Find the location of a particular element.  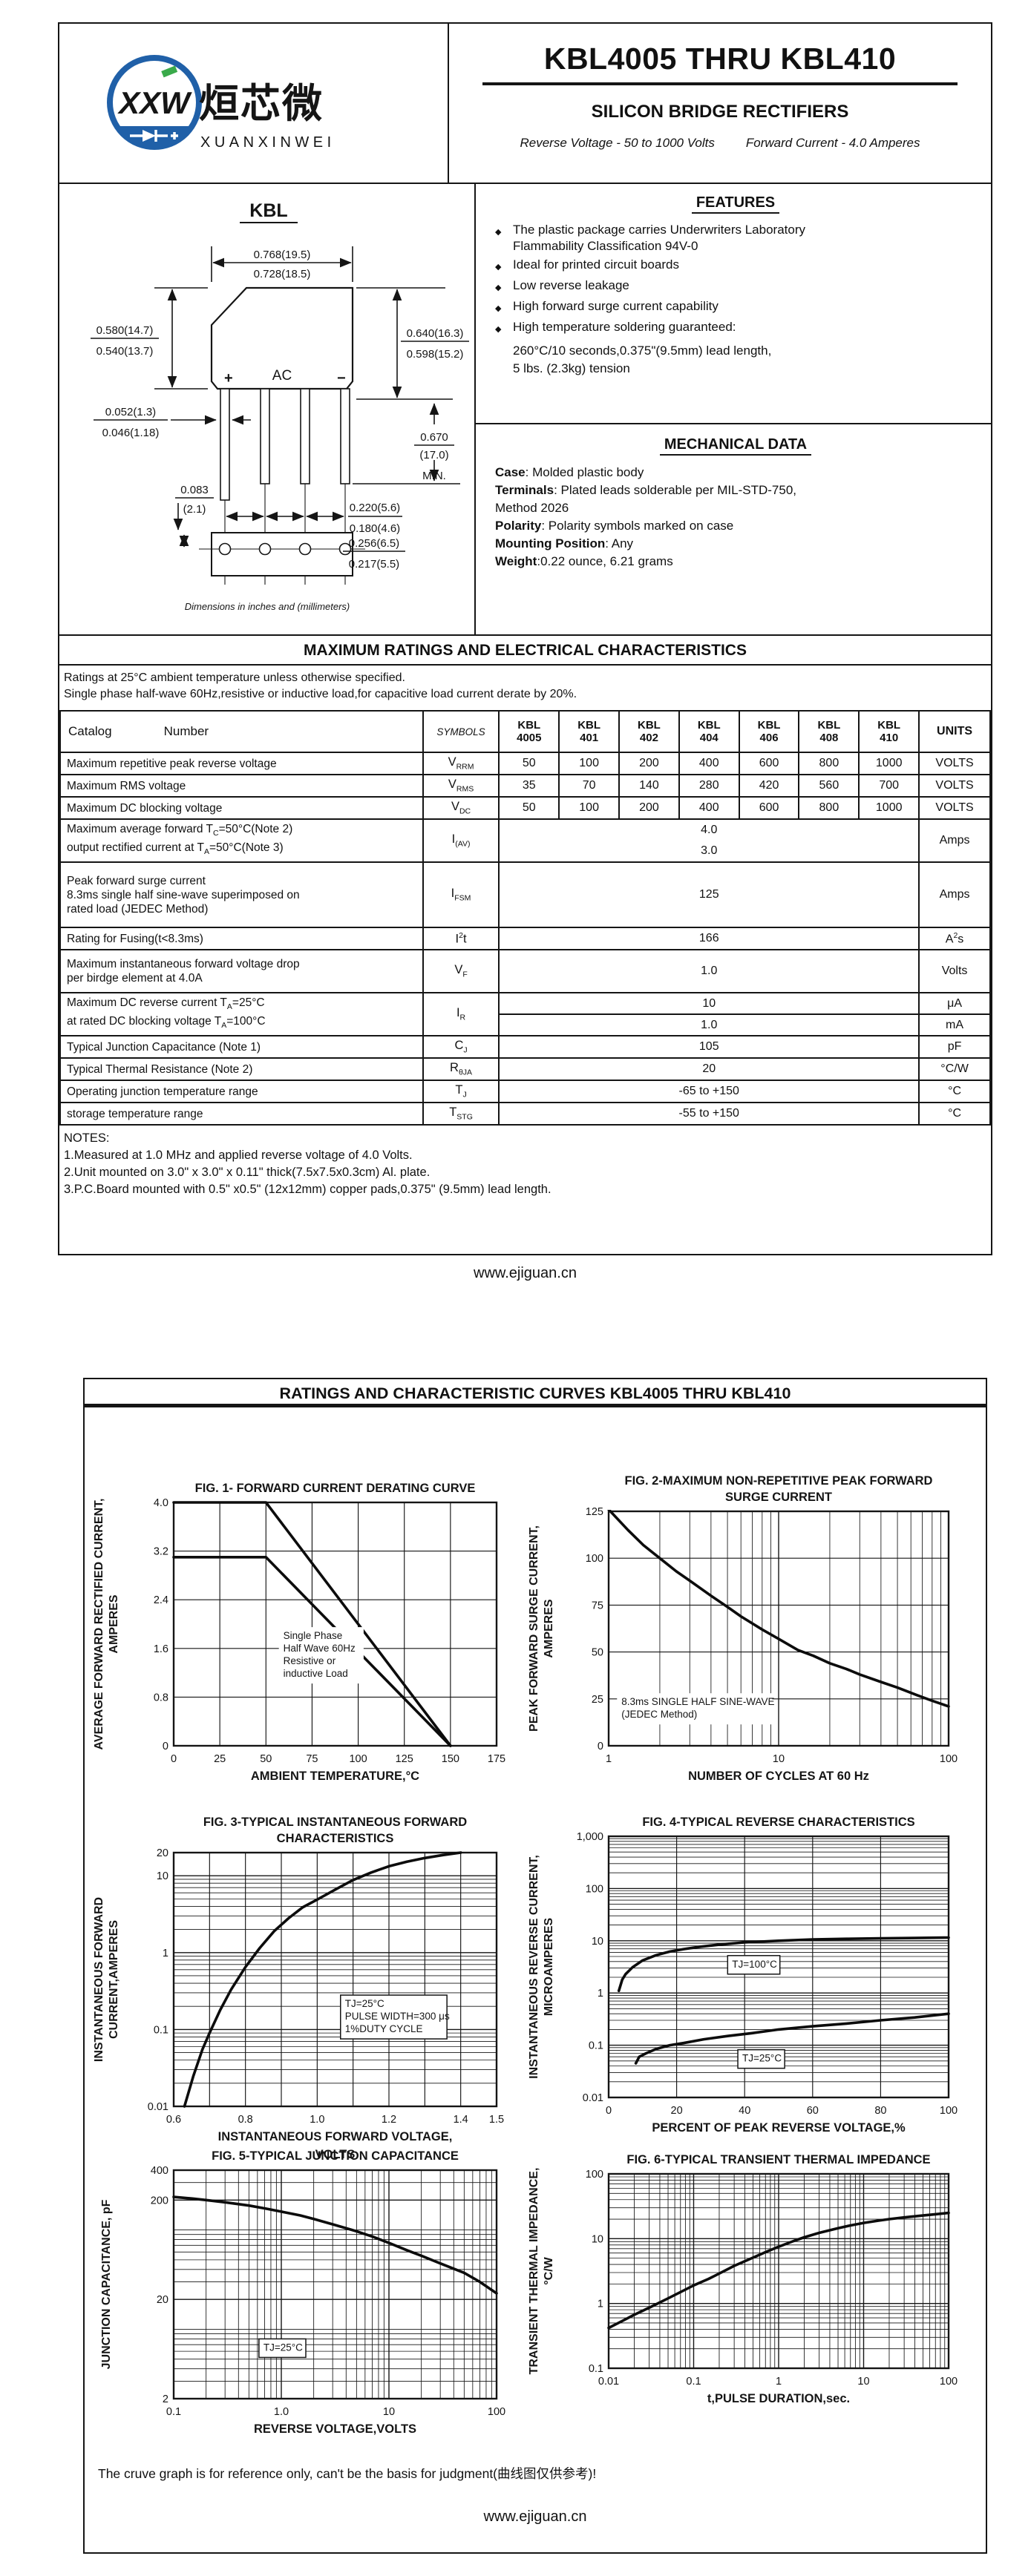

svg-text: 400 is located at coordinates (159, 2171).